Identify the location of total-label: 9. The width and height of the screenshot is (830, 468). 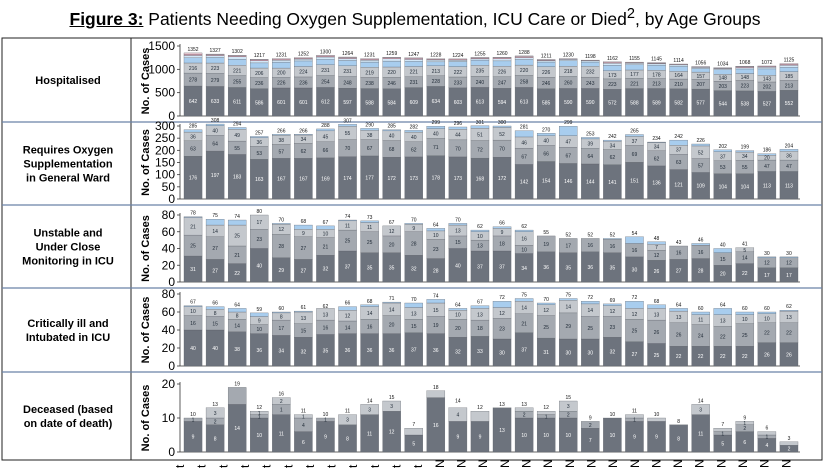
(744, 418).